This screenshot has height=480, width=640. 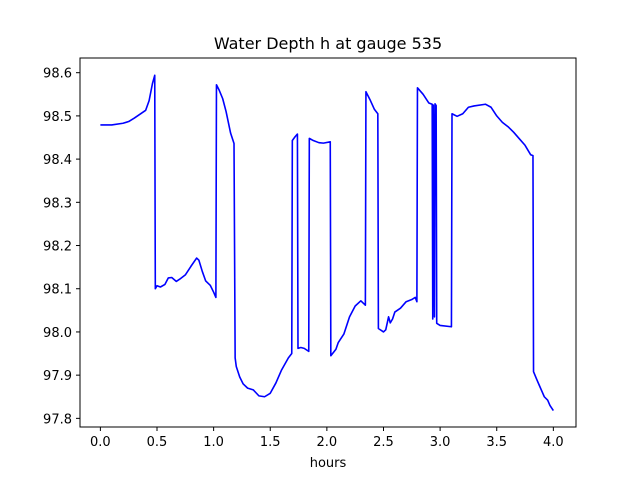 What do you see at coordinates (57, 74) in the screenshot?
I see `y-tick-label: 98.6` at bounding box center [57, 74].